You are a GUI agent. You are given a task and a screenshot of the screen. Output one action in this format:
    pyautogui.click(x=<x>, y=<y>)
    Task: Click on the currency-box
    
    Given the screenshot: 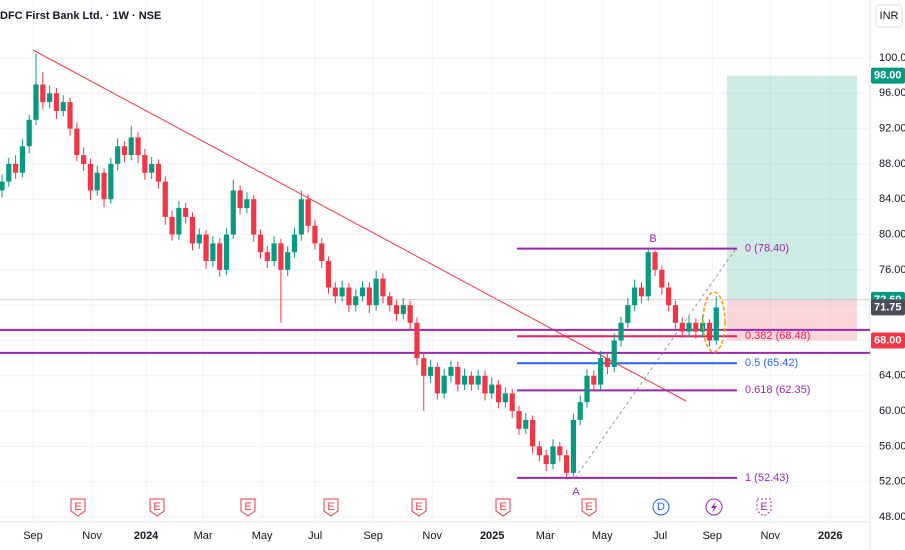 What is the action you would take?
    pyautogui.click(x=889, y=16)
    